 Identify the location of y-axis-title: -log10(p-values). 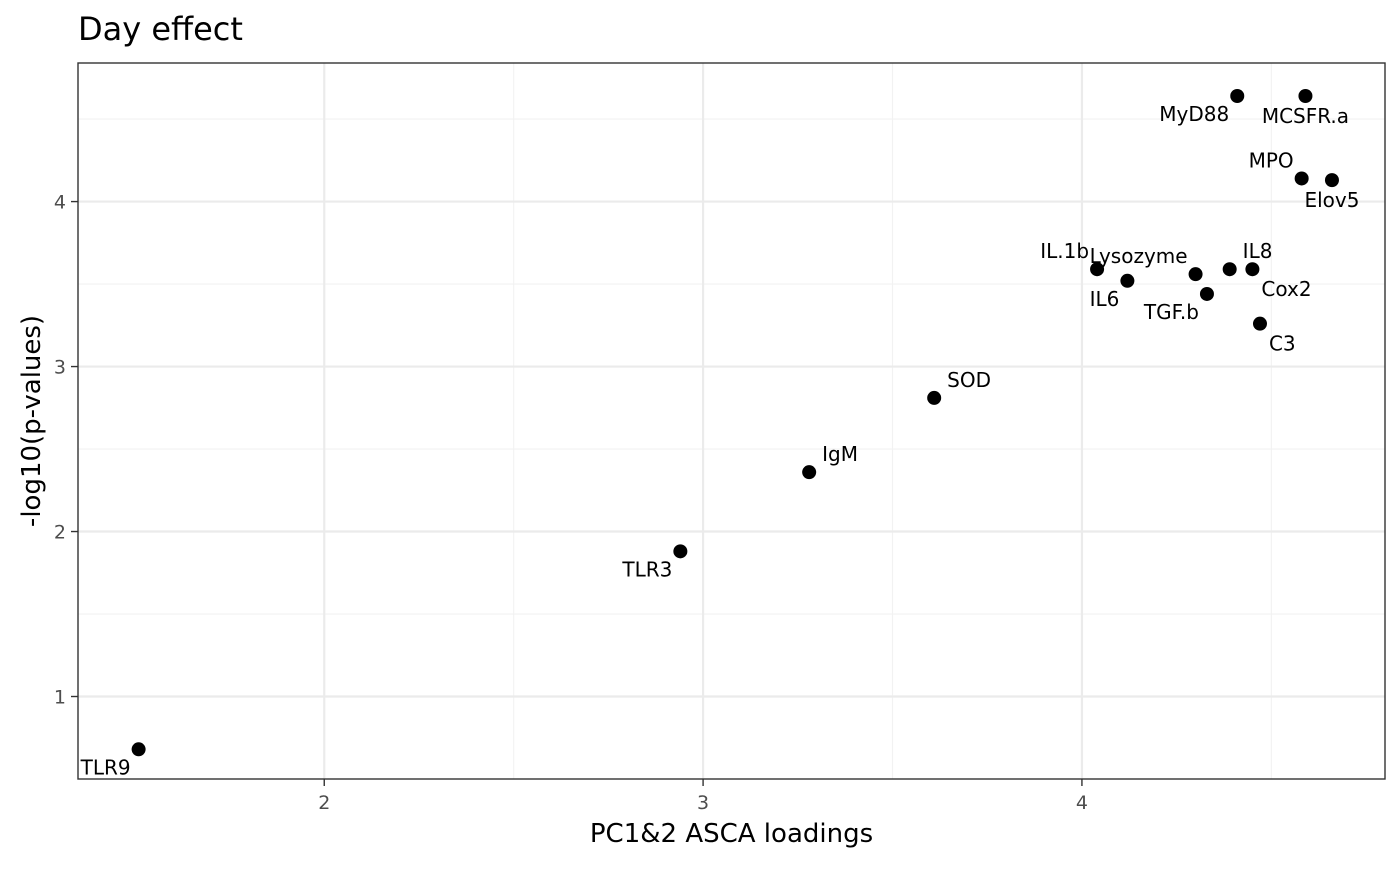
(32, 421).